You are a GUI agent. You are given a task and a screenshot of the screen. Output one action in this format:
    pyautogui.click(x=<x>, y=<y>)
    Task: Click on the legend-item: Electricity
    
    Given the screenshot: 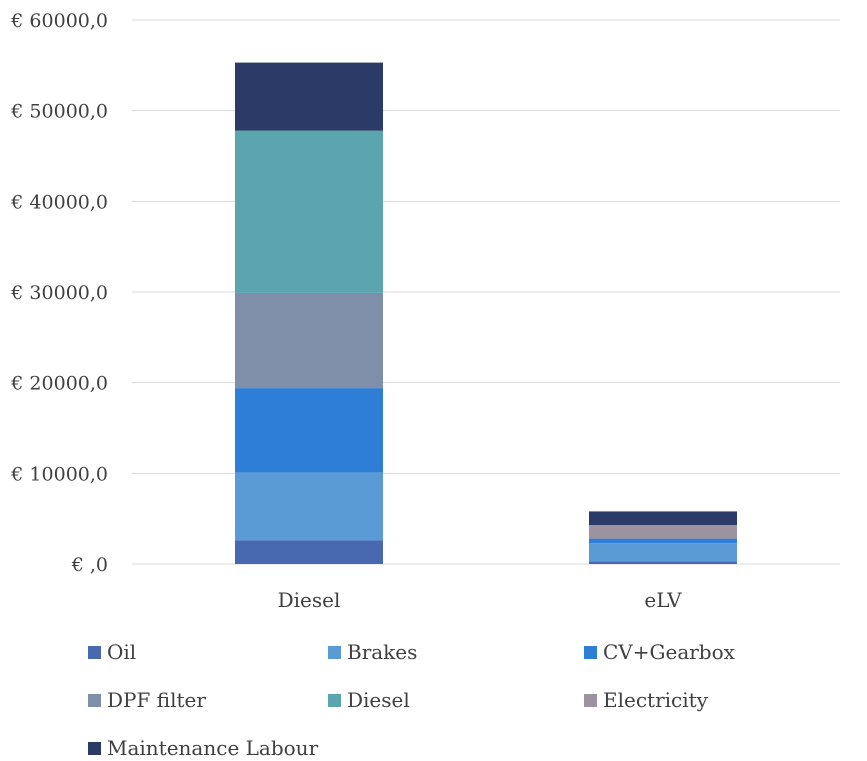 What is the action you would take?
    pyautogui.click(x=646, y=700)
    